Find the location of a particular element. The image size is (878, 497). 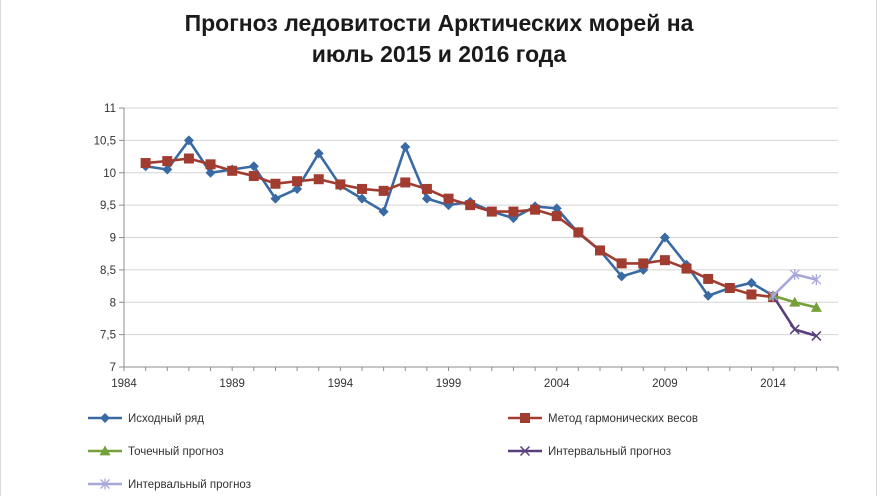

y-tick-label: 9,5 is located at coordinates (108, 206).